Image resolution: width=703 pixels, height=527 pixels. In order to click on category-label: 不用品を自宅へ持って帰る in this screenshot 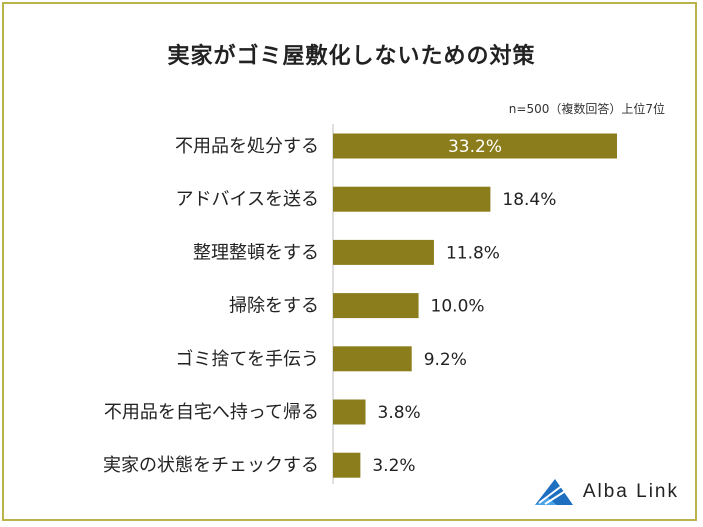, I will do `click(211, 412)`.